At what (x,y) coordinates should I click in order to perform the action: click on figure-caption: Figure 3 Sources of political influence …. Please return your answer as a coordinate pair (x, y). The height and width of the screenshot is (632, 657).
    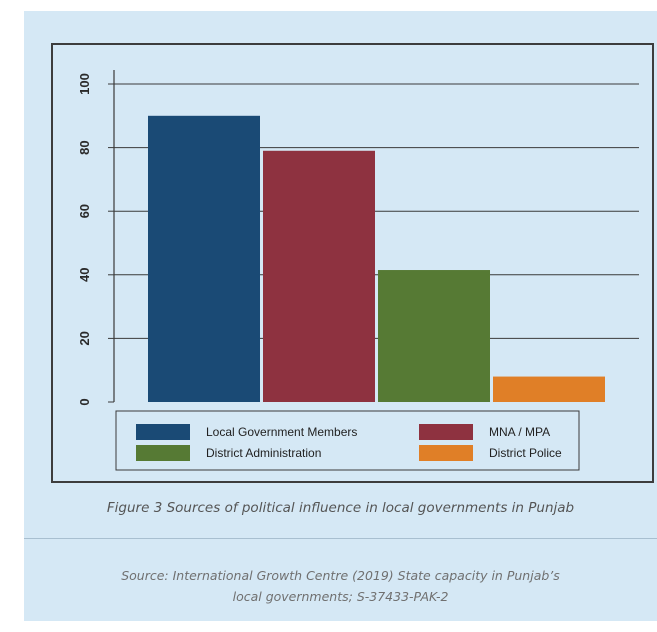
    Looking at the image, I should click on (340, 508).